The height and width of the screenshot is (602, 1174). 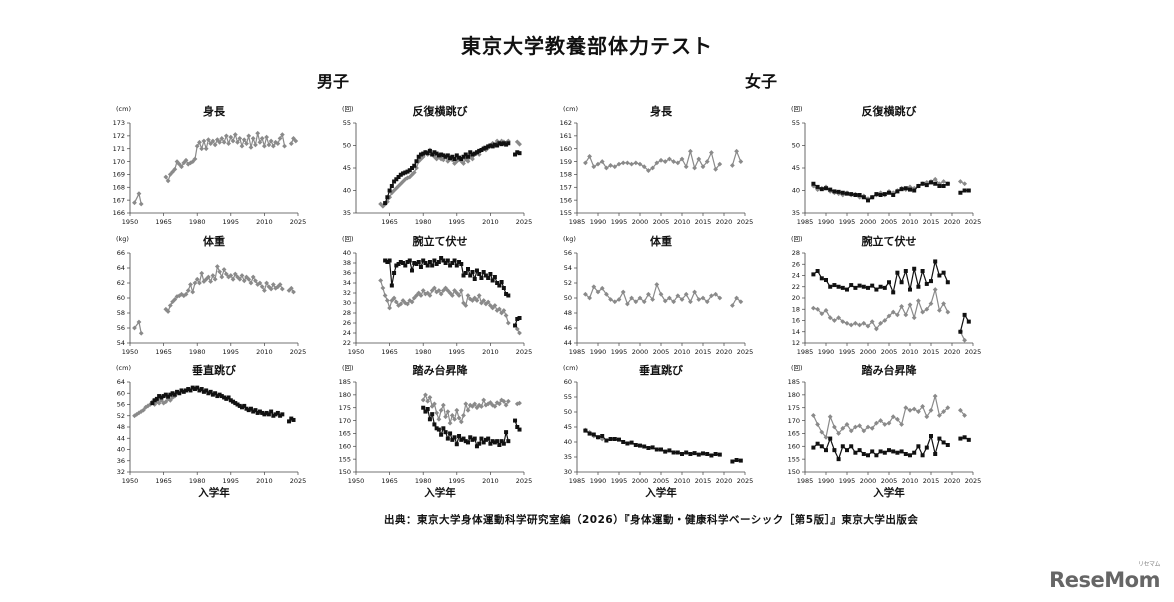 What do you see at coordinates (569, 239) in the screenshot?
I see `unit-label: (kg)` at bounding box center [569, 239].